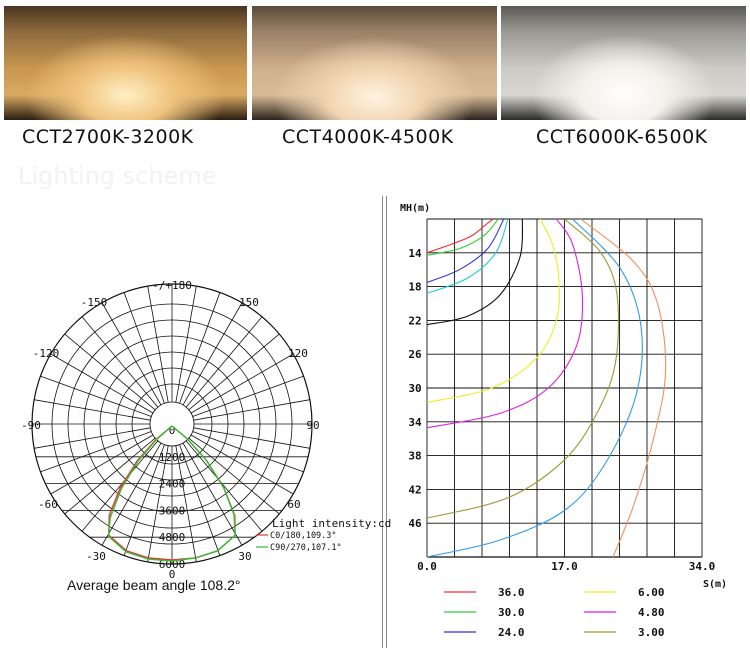  What do you see at coordinates (414, 320) in the screenshot?
I see `isolux-y-tick: 22` at bounding box center [414, 320].